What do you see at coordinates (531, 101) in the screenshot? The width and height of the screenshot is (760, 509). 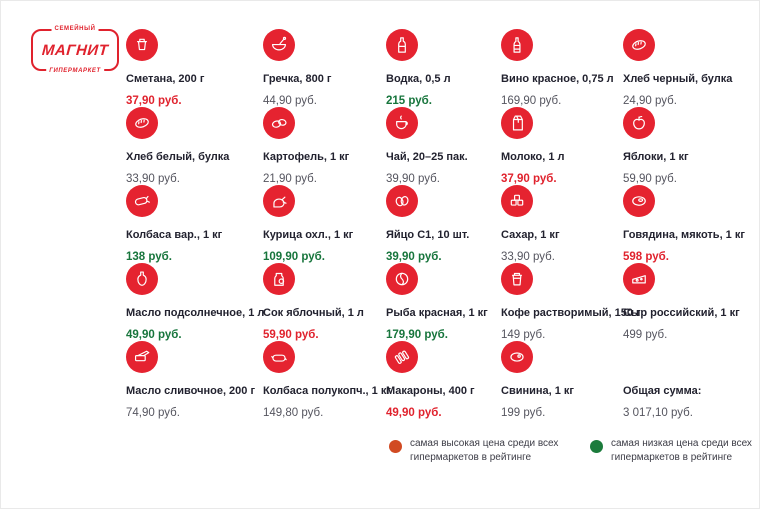 I see `product-price: 169,90 руб.` at bounding box center [531, 101].